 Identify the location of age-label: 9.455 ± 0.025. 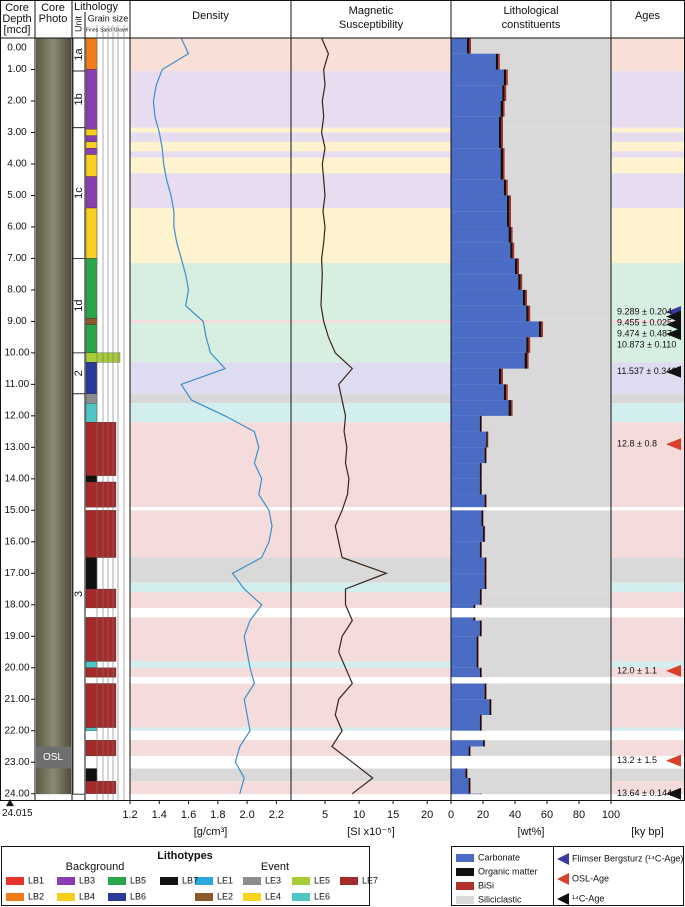
(644, 322).